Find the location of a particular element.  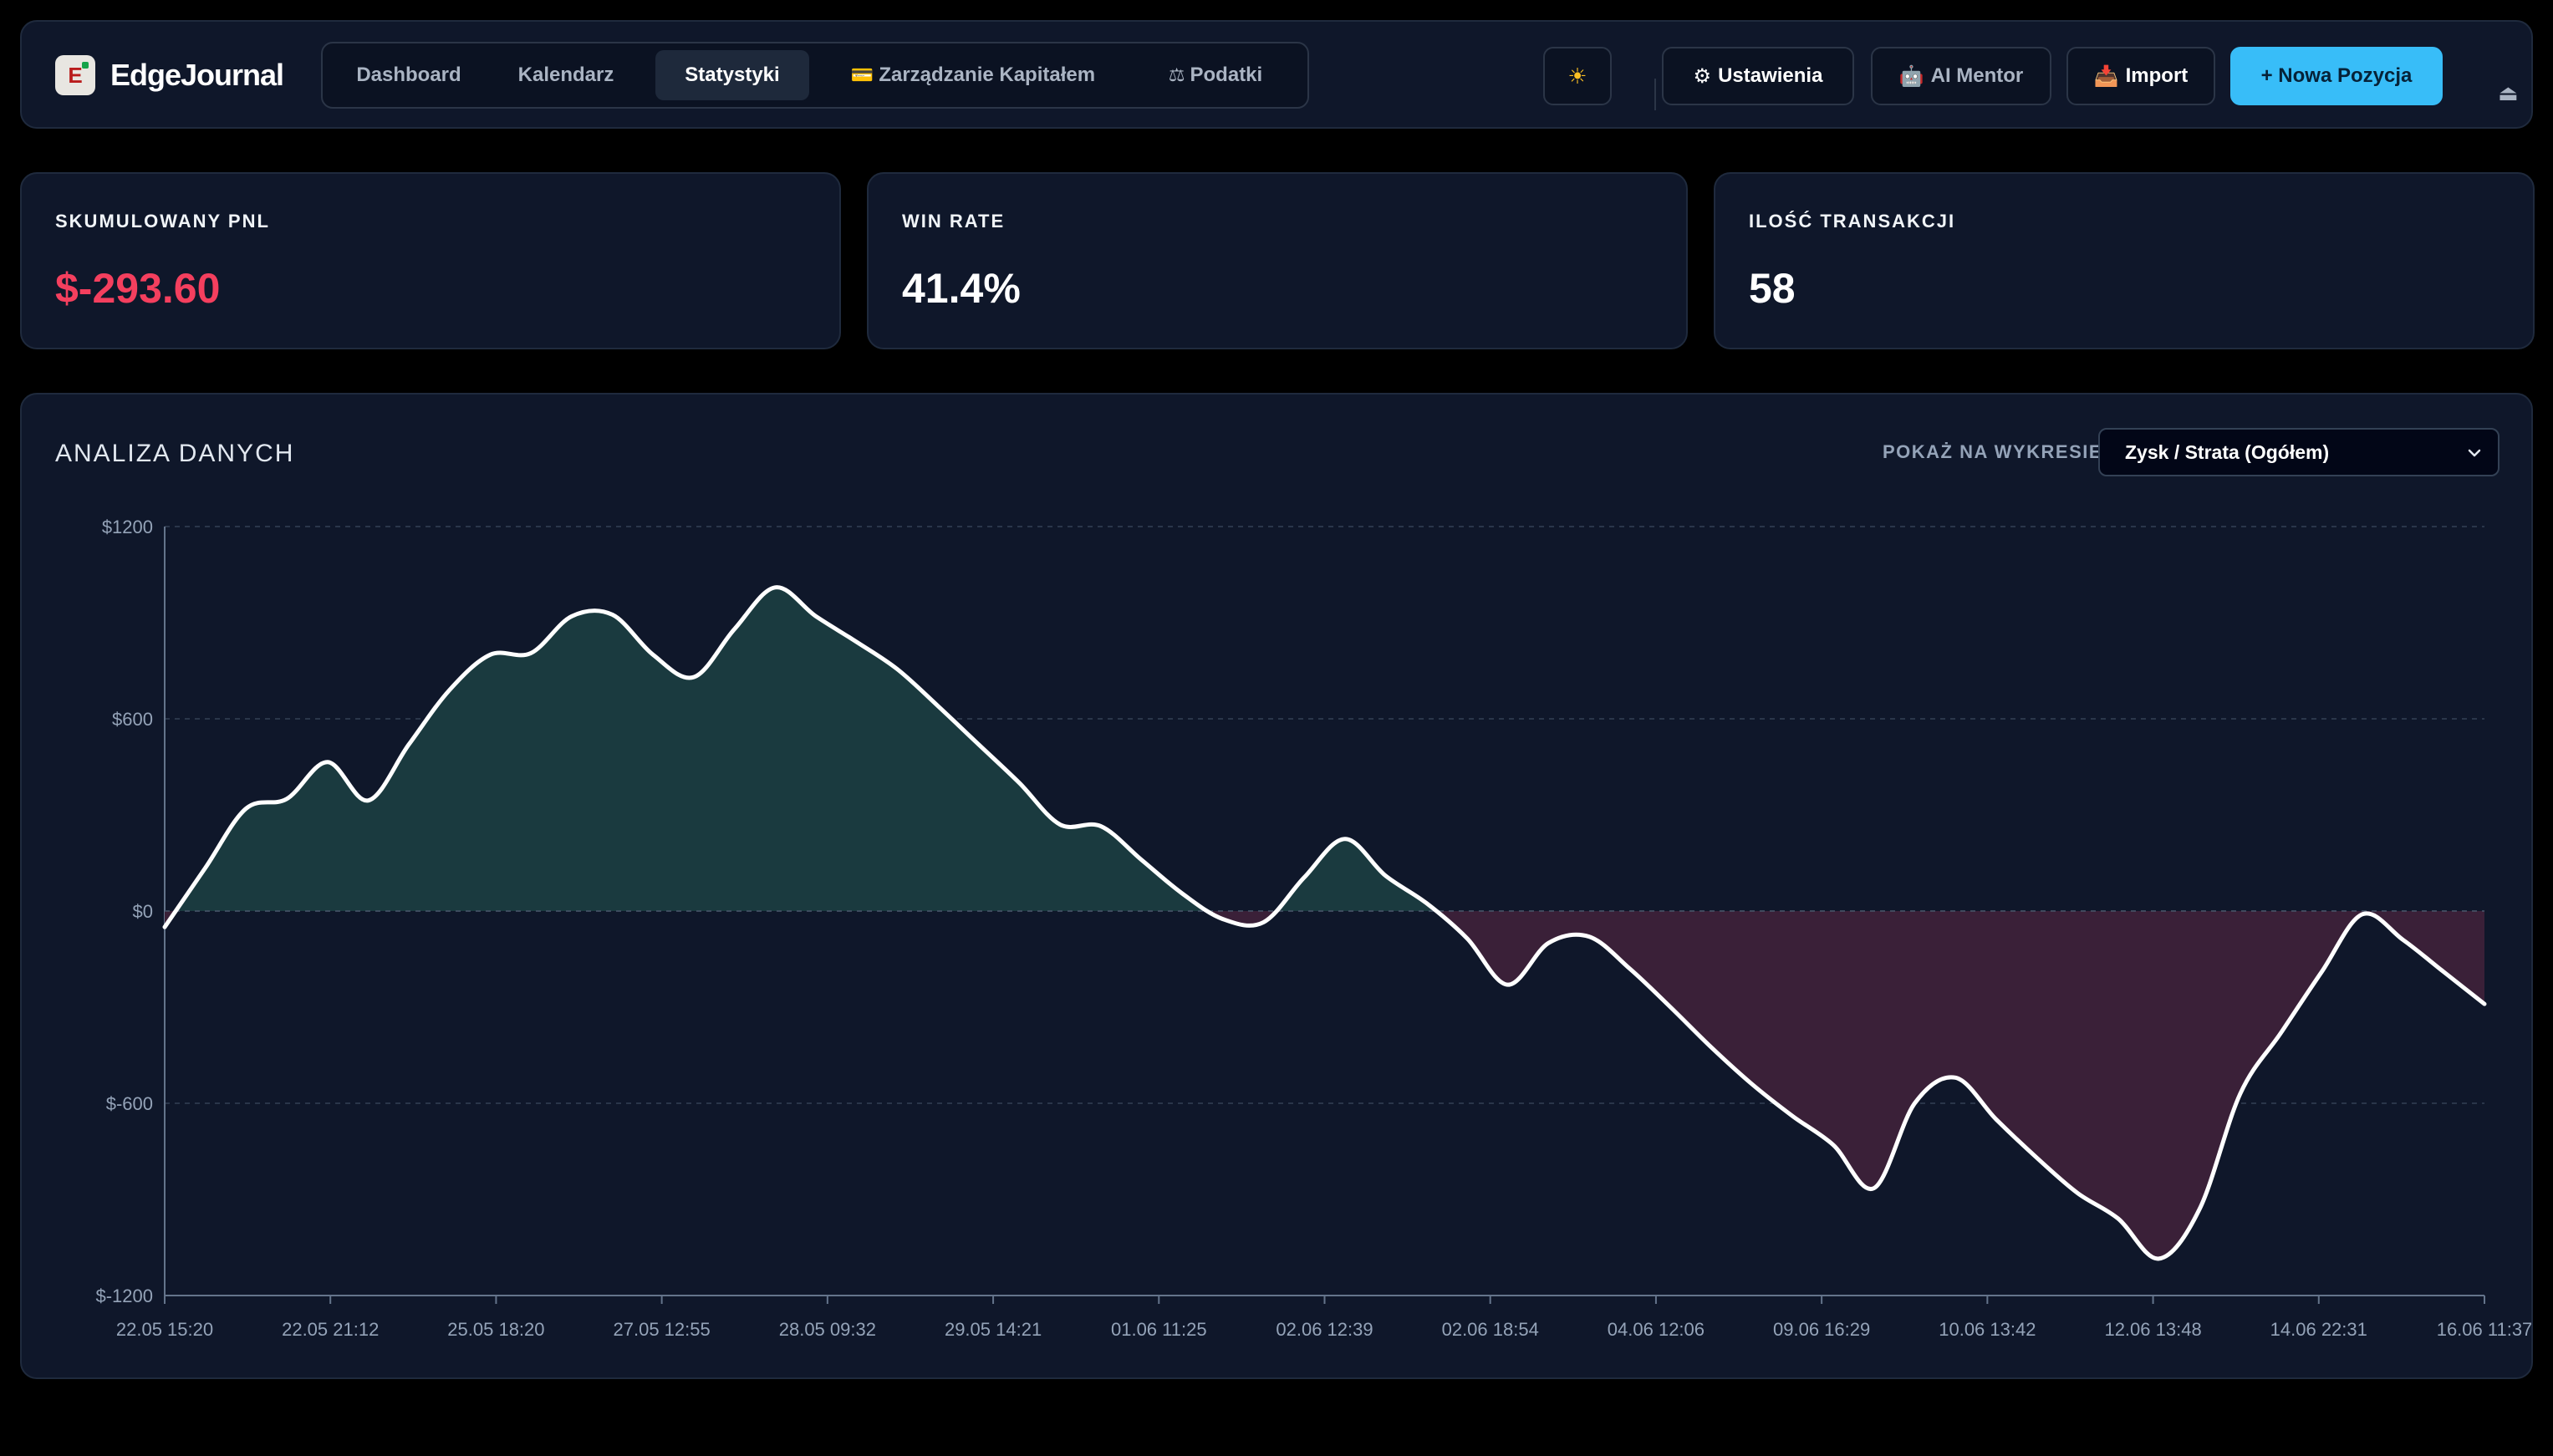

tab-dashboard: Dashboard is located at coordinates (408, 75).